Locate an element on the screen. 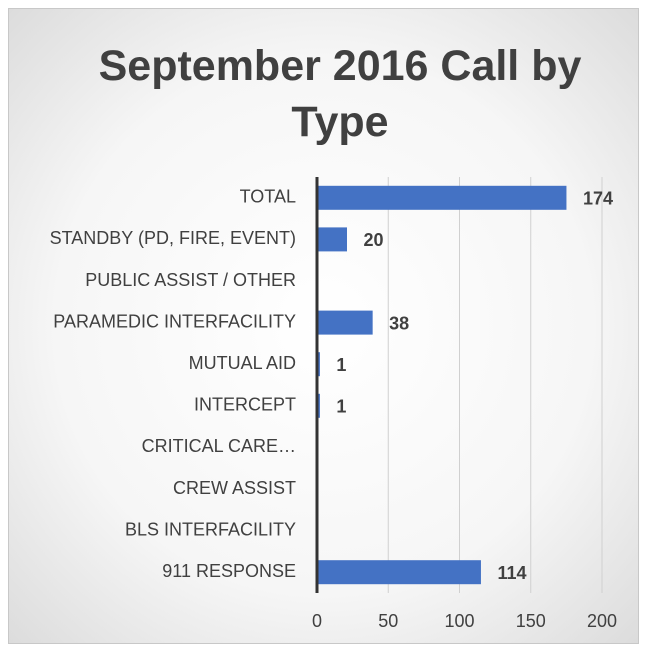 This screenshot has height=652, width=649. x-tick-label: 50 is located at coordinates (388, 621).